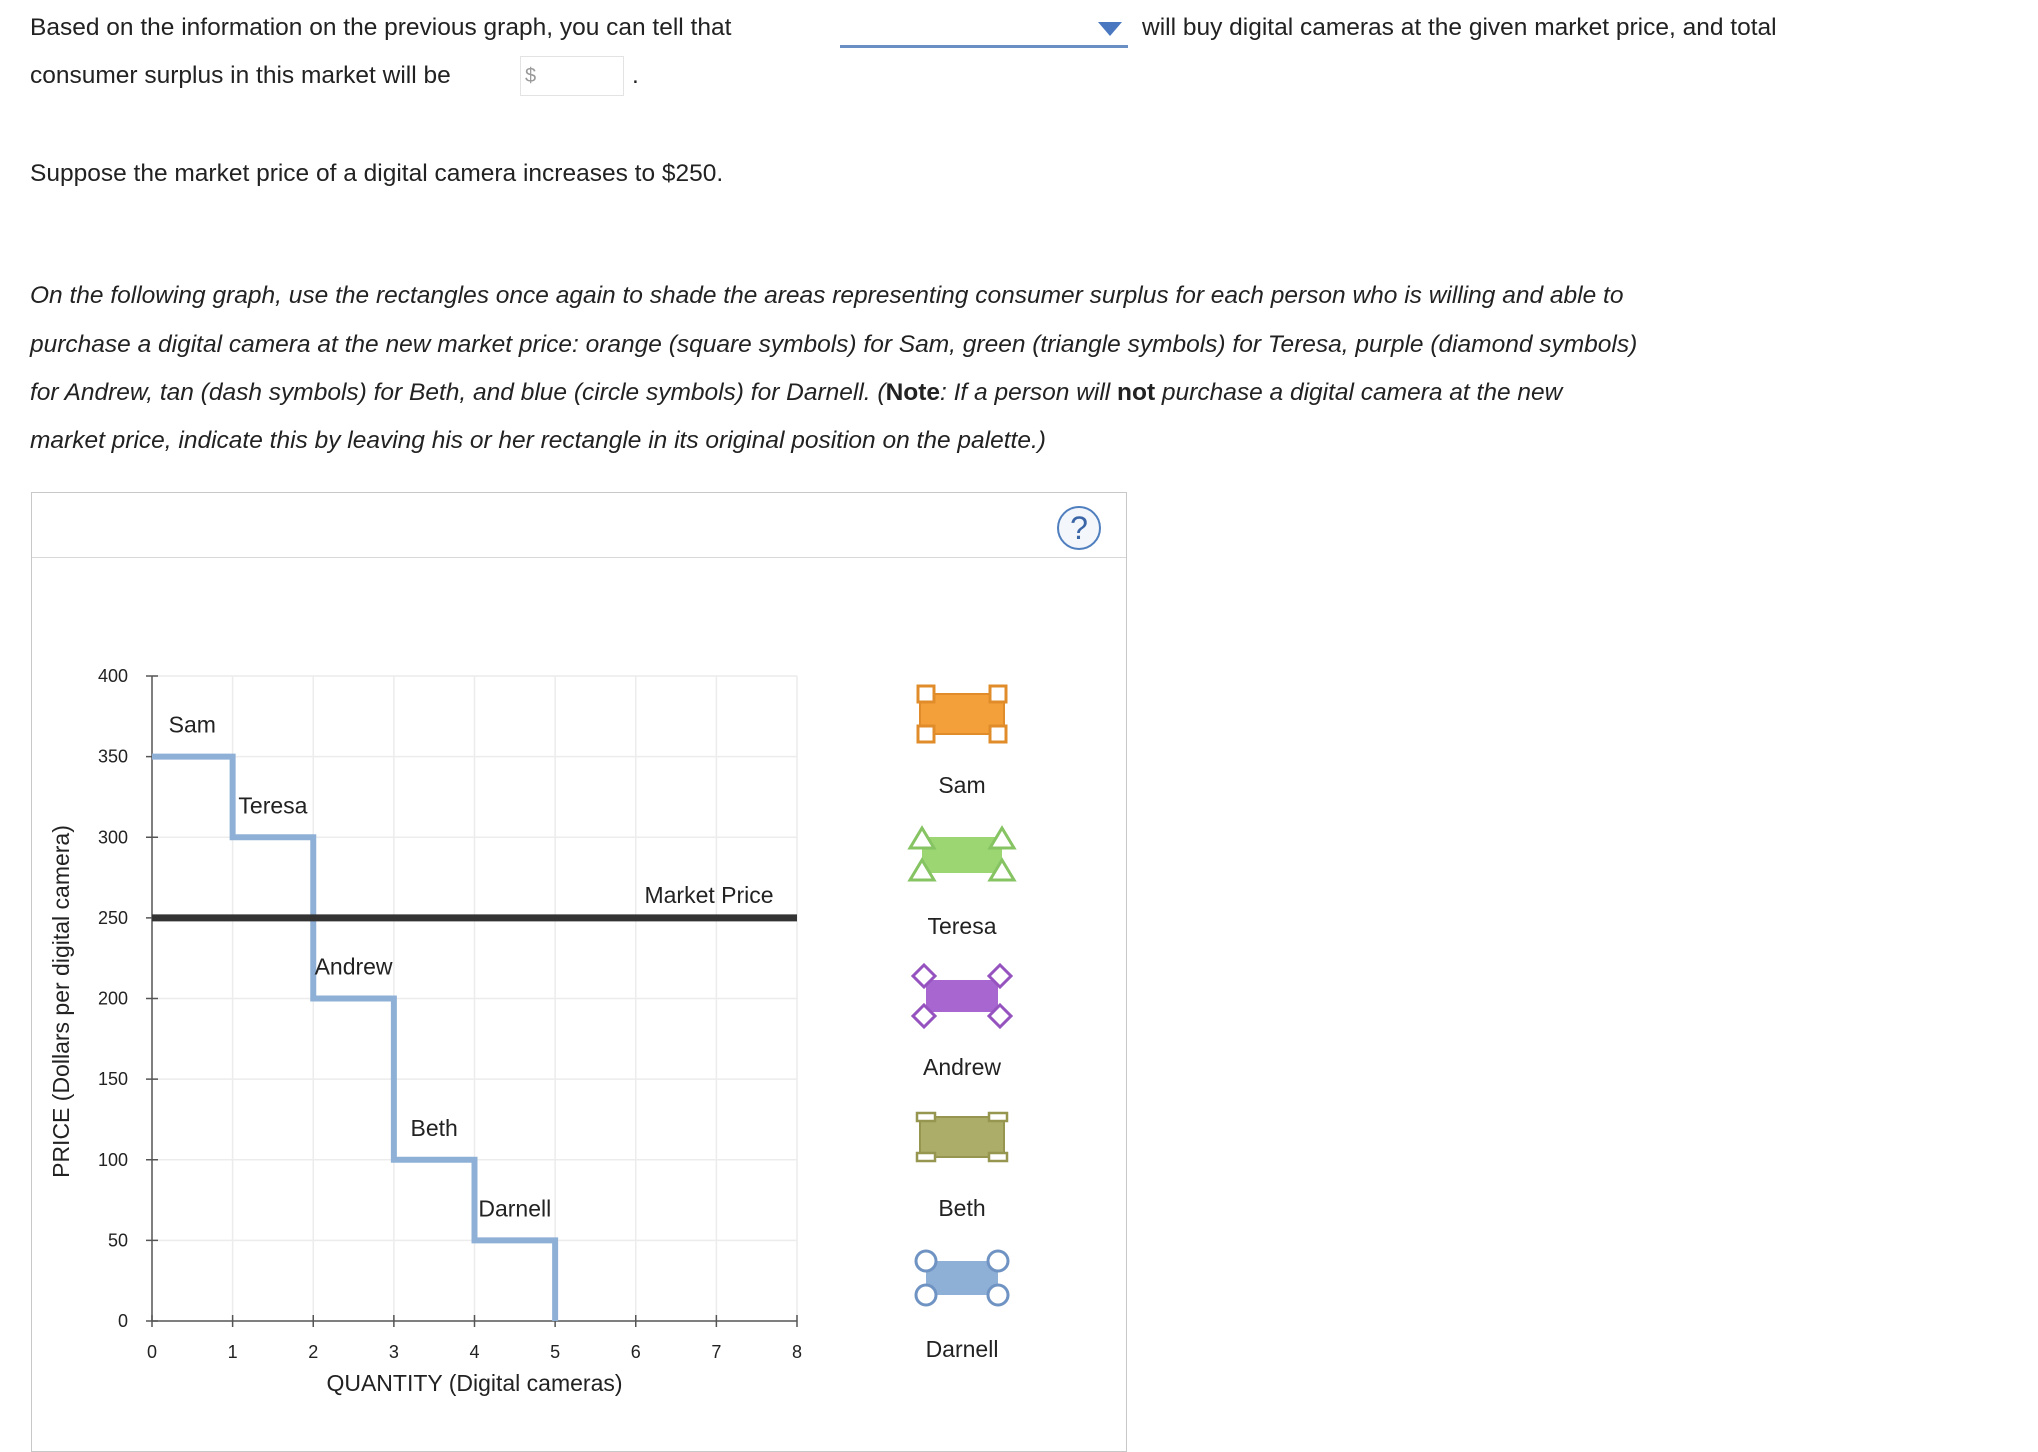 The height and width of the screenshot is (1452, 2038). I want to click on help-icon: ?, so click(1079, 528).